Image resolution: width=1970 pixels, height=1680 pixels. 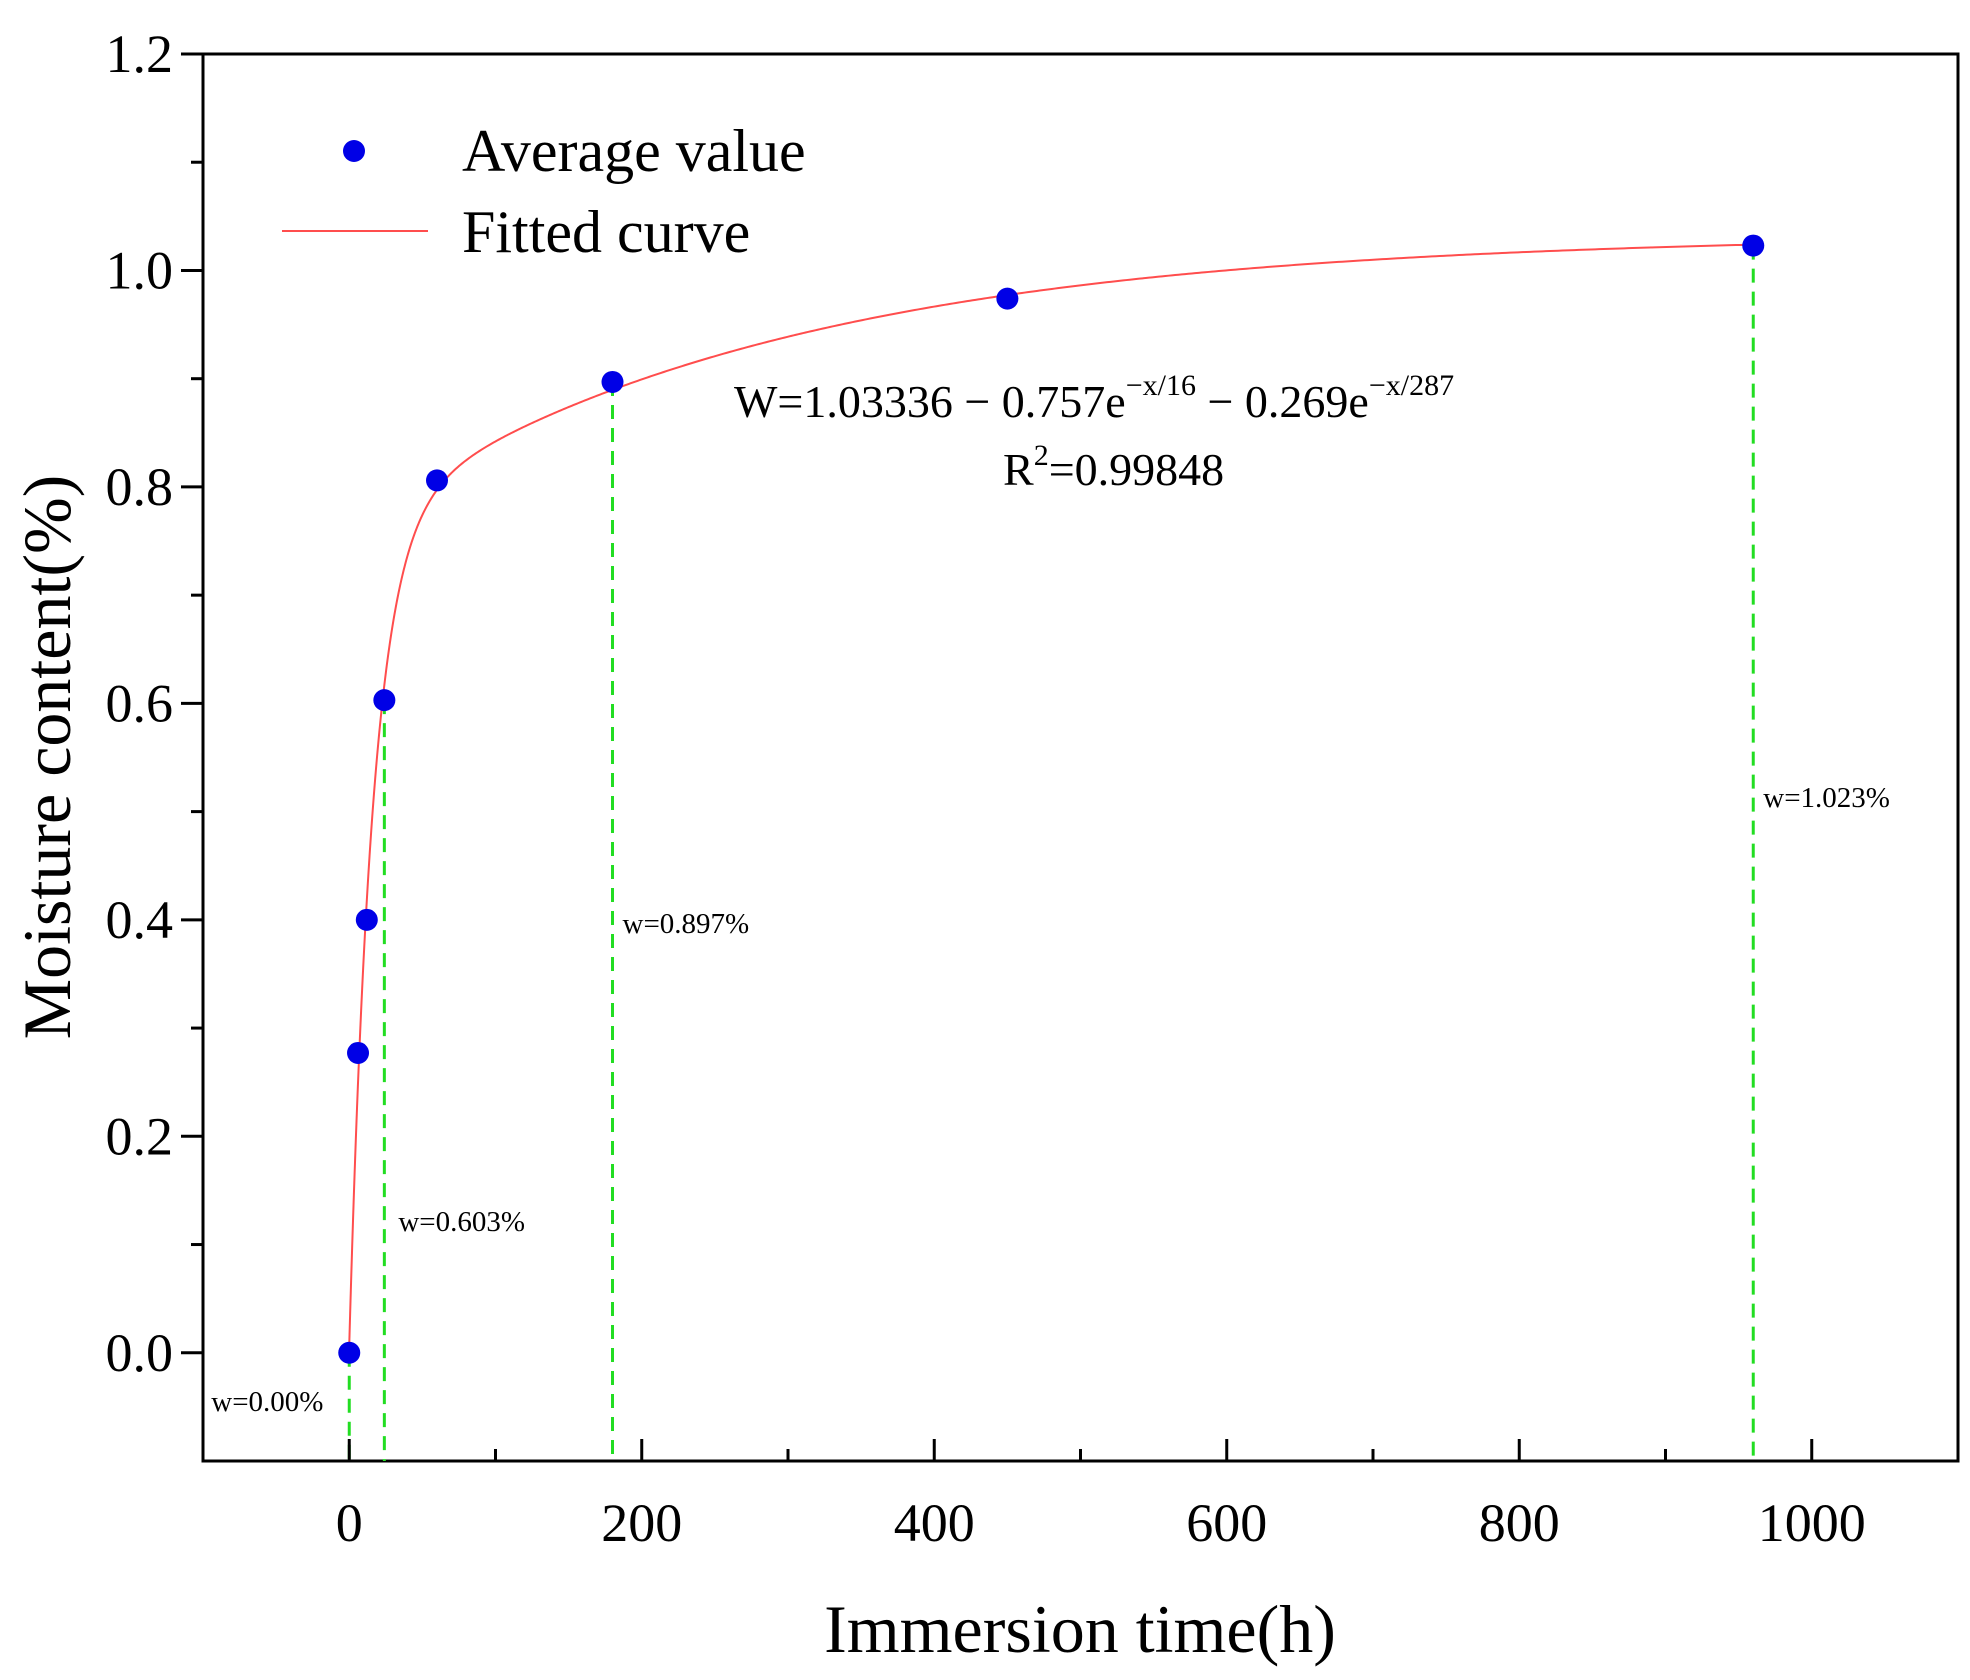 What do you see at coordinates (1101, 1496) in the screenshot?
I see `x-axis-ticks: 0 200 400 600 800 1000` at bounding box center [1101, 1496].